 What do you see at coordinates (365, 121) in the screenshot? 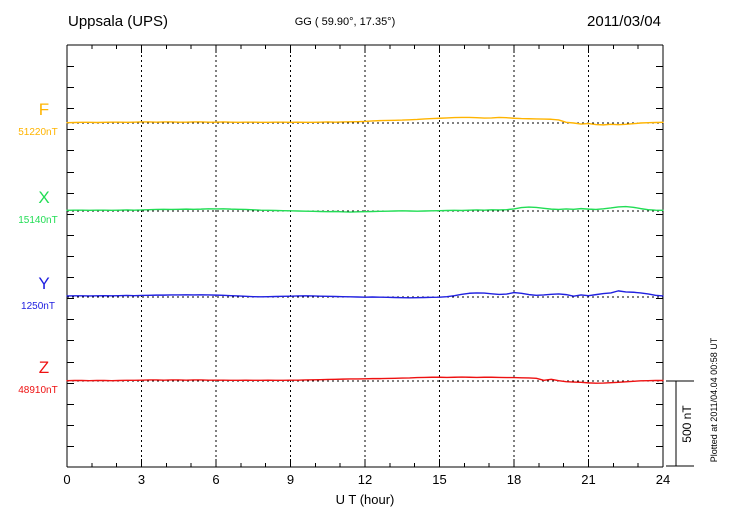
I see `trace-F` at bounding box center [365, 121].